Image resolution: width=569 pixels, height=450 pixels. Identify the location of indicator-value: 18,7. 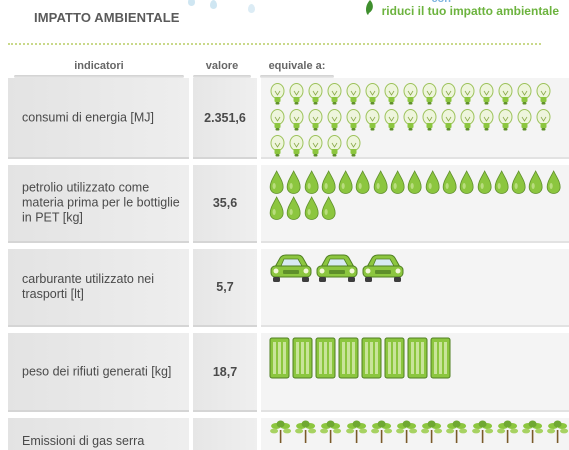
(225, 371).